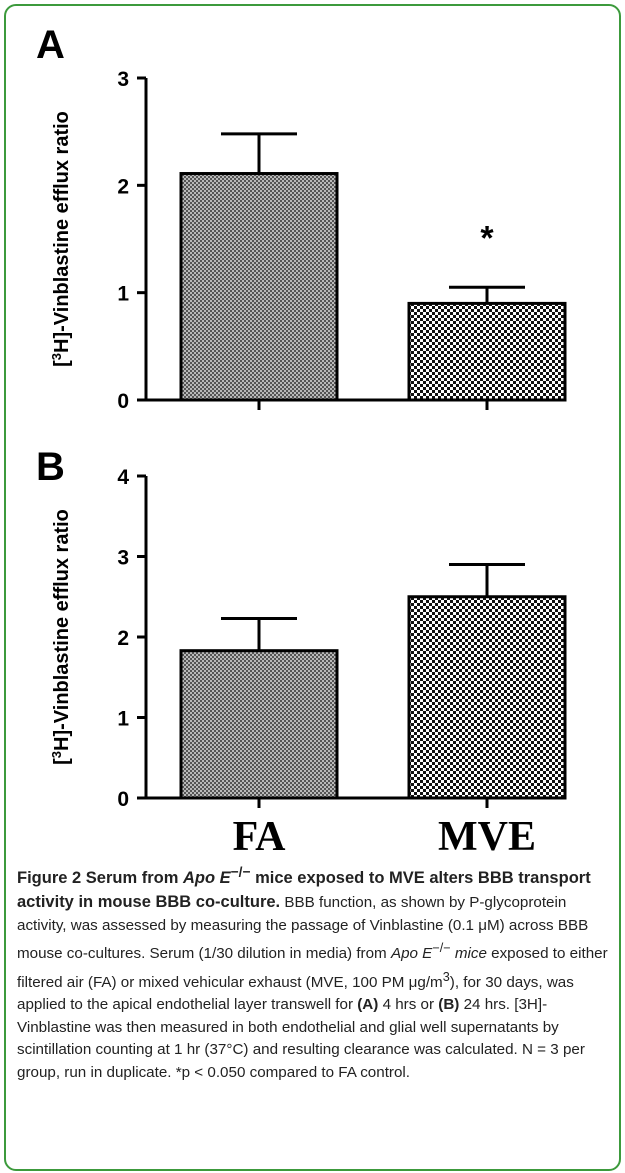 The height and width of the screenshot is (1173, 625). I want to click on y-tick-label: 4, so click(123, 477).